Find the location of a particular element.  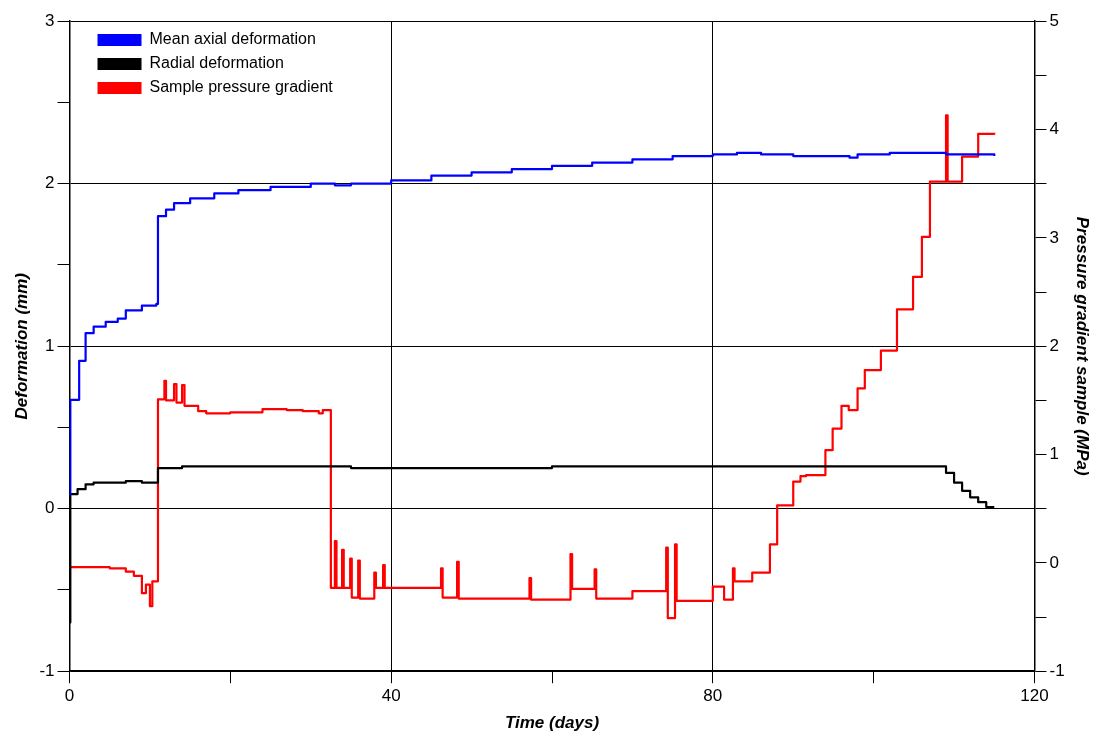

y2-tick-label: 0 is located at coordinates (1054, 562).